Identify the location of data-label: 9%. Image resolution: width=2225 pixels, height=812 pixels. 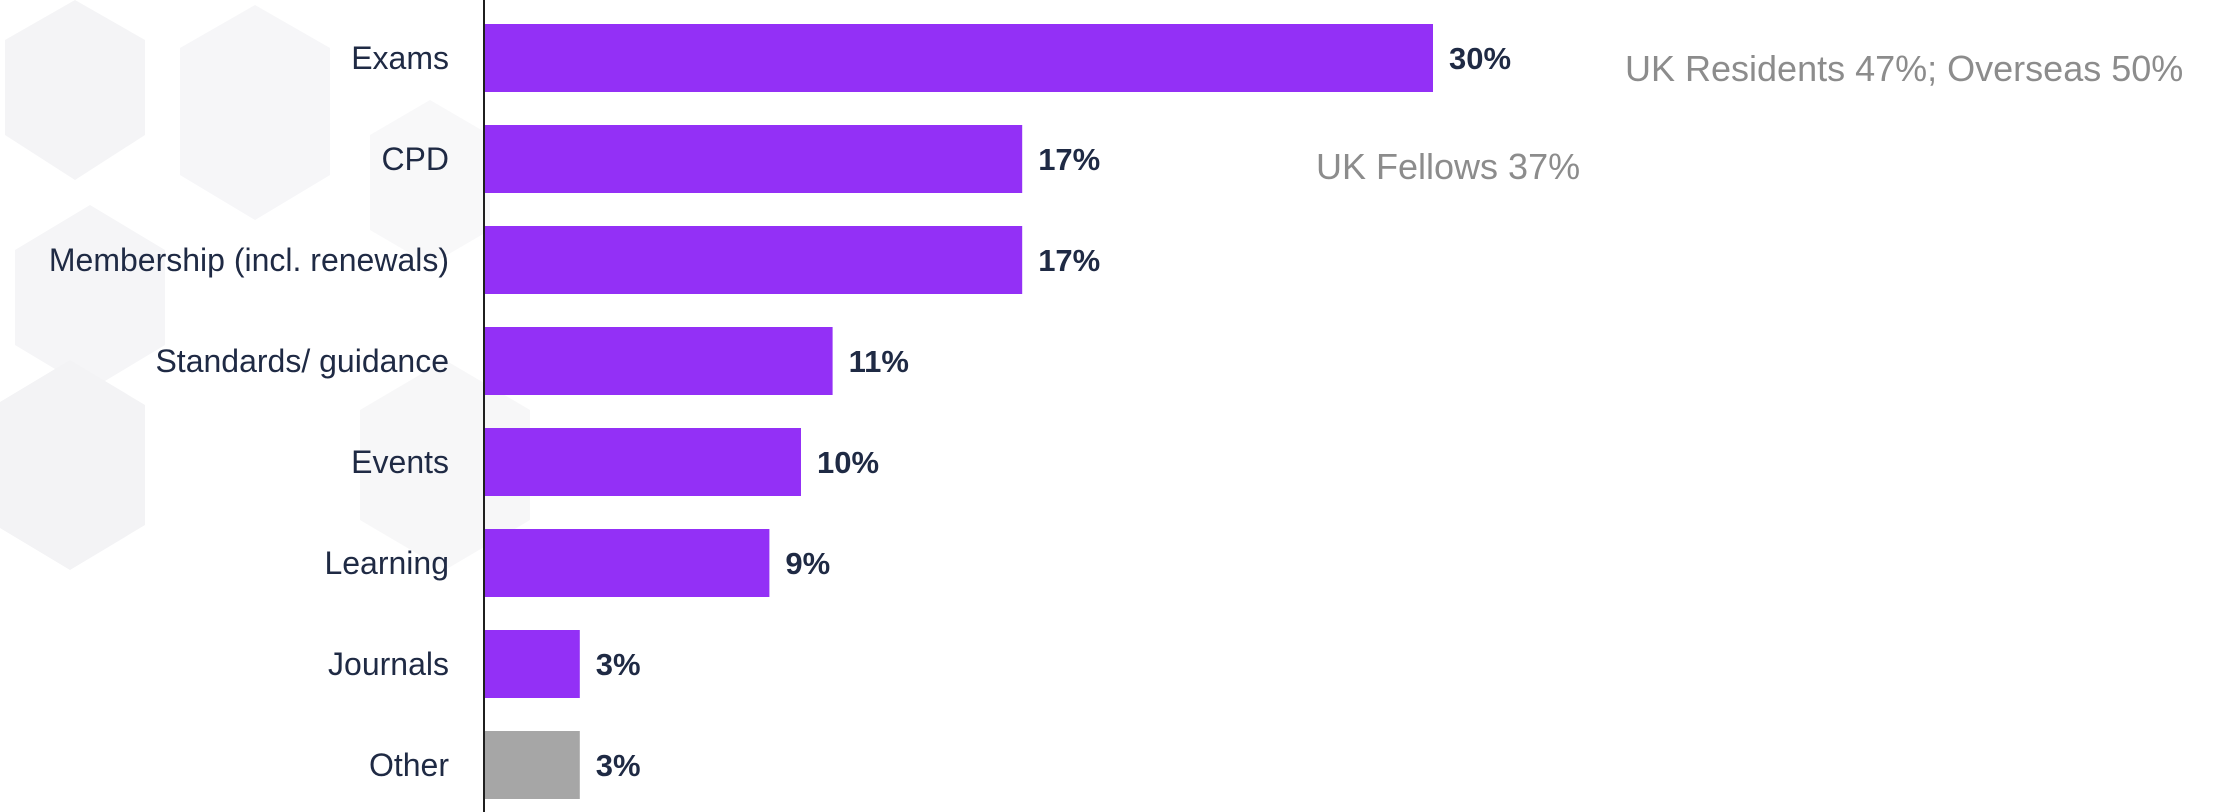
(807, 563).